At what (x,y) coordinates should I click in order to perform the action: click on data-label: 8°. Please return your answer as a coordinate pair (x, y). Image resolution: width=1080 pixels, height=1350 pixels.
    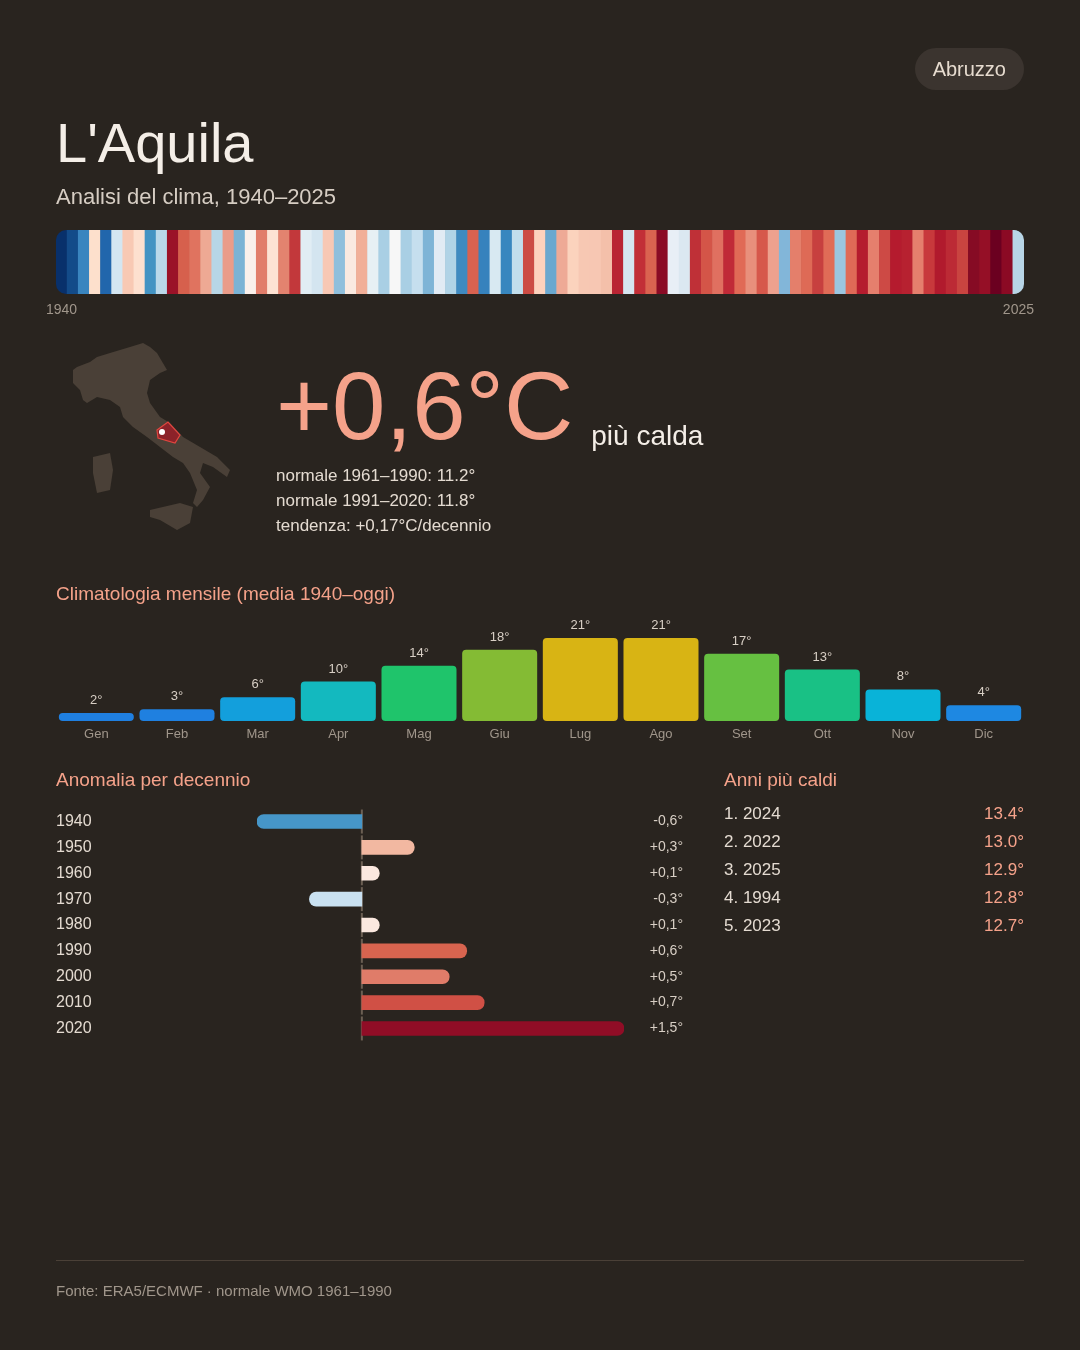
    Looking at the image, I should click on (903, 676).